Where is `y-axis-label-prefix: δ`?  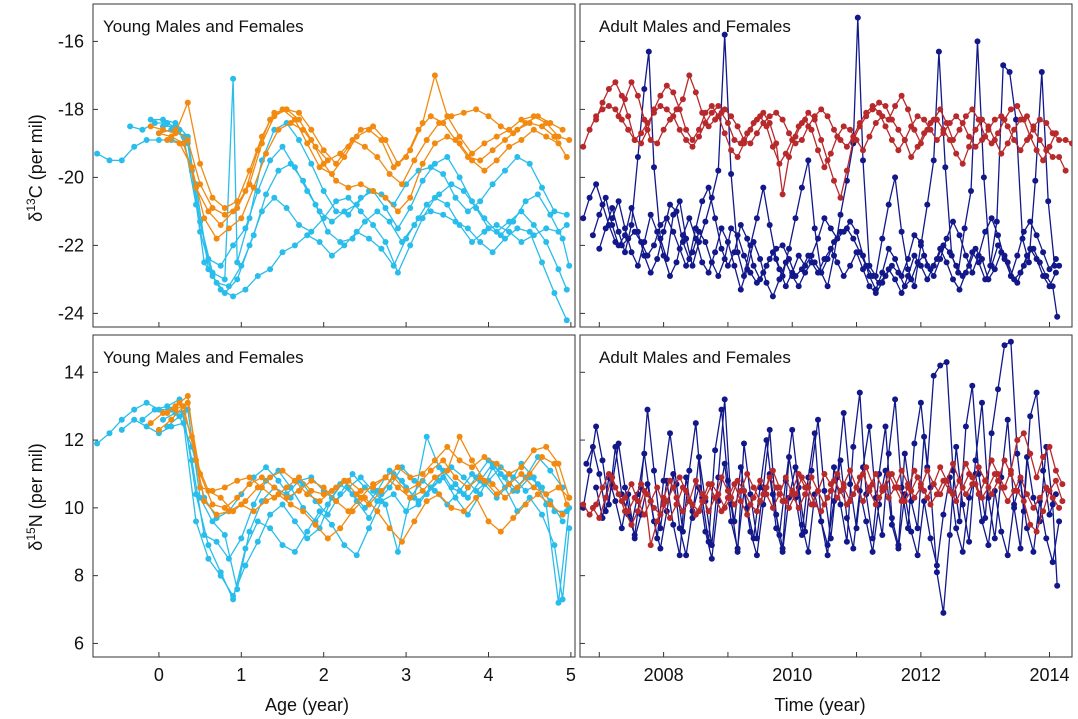
y-axis-label-prefix: δ is located at coordinates (36, 546).